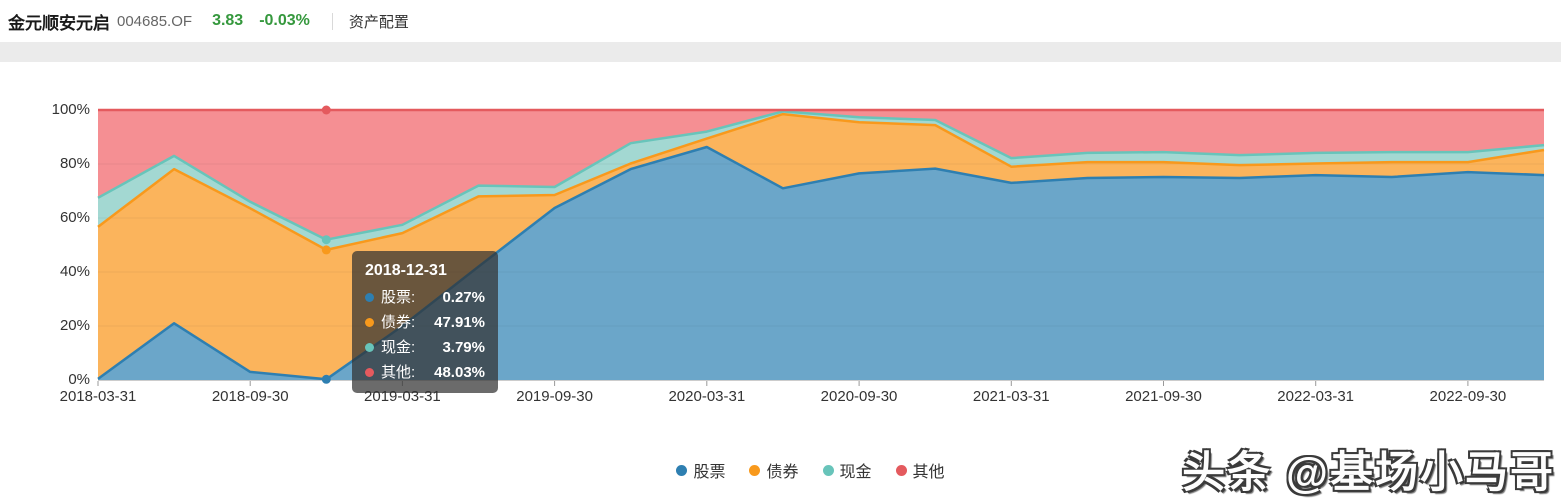 This screenshot has width=1561, height=500. What do you see at coordinates (780, 52) in the screenshot?
I see `section-separator` at bounding box center [780, 52].